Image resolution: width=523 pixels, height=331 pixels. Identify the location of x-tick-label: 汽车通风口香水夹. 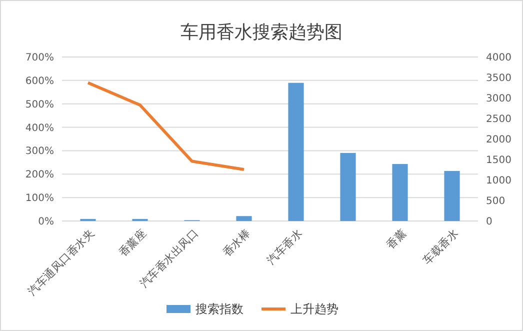
(61, 262).